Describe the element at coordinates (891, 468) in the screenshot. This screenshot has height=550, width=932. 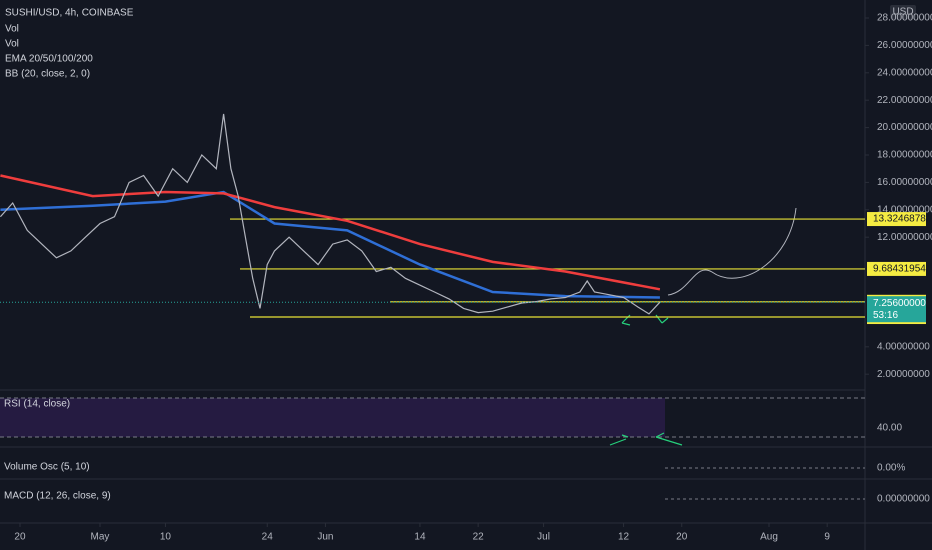
I see `pane-tick-label: 0.00%` at that location.